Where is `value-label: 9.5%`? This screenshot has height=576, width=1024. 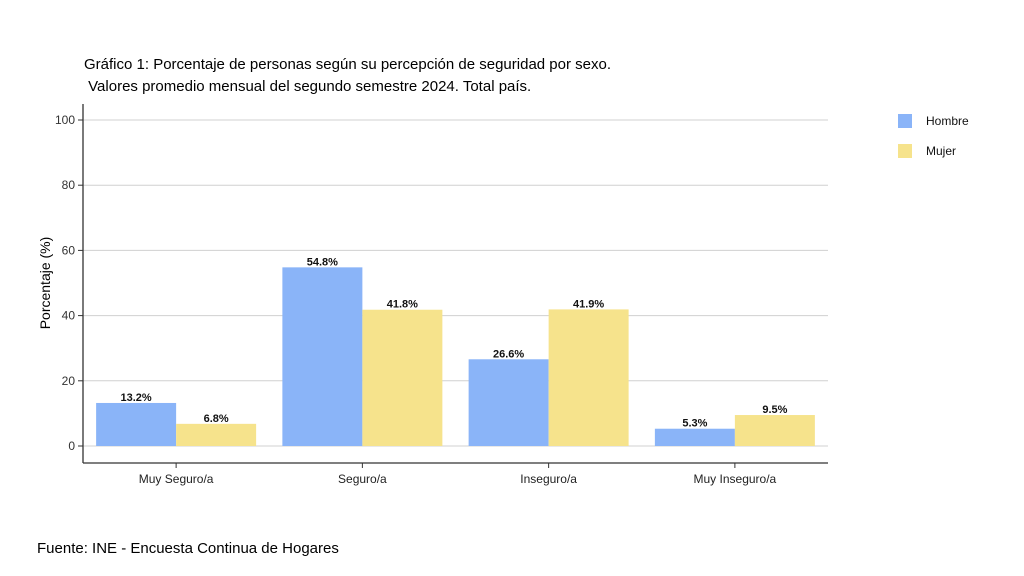 value-label: 9.5% is located at coordinates (774, 410).